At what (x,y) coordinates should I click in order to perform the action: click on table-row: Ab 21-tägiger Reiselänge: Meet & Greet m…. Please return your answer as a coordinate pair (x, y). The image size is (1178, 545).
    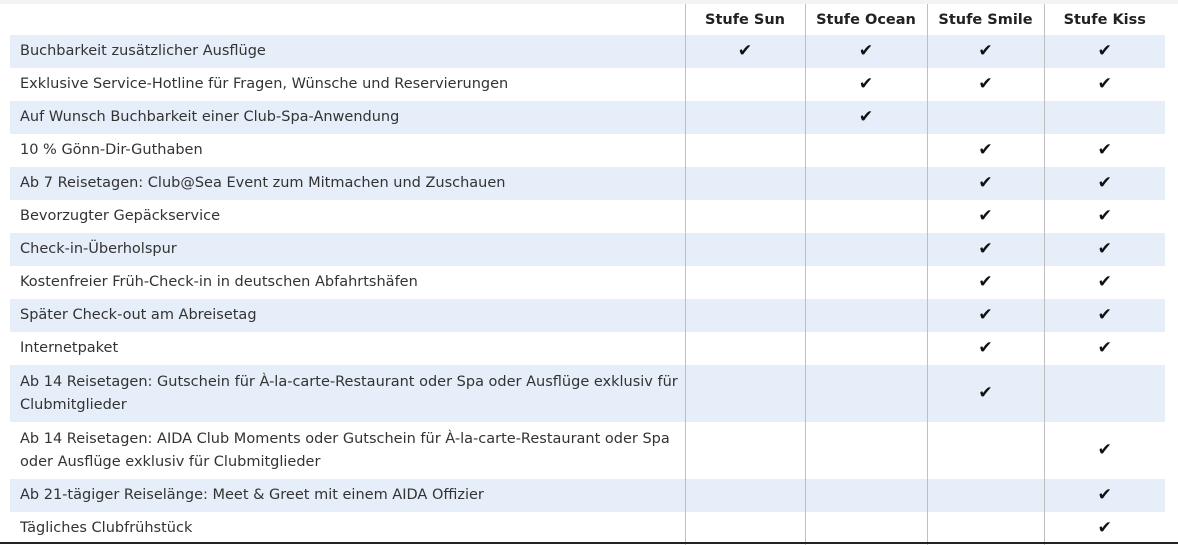
    Looking at the image, I should click on (587, 495).